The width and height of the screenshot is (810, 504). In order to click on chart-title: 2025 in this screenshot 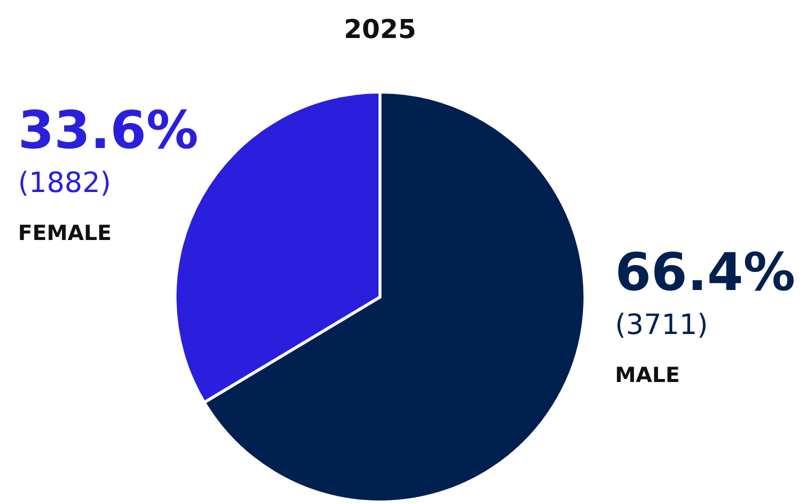, I will do `click(380, 30)`.